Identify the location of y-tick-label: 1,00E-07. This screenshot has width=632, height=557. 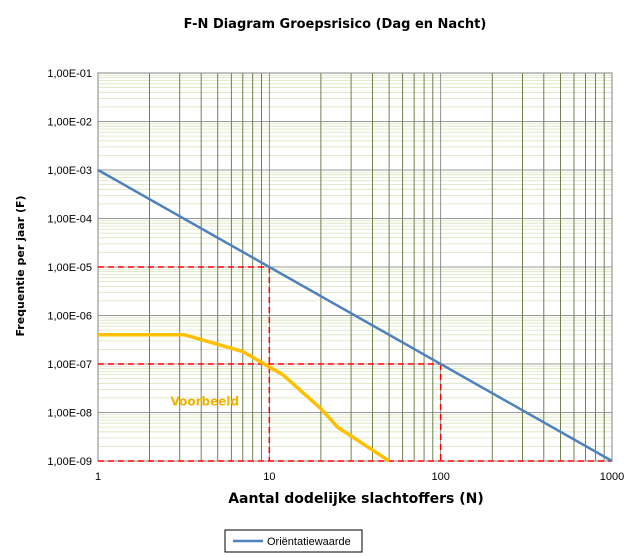
(69, 365).